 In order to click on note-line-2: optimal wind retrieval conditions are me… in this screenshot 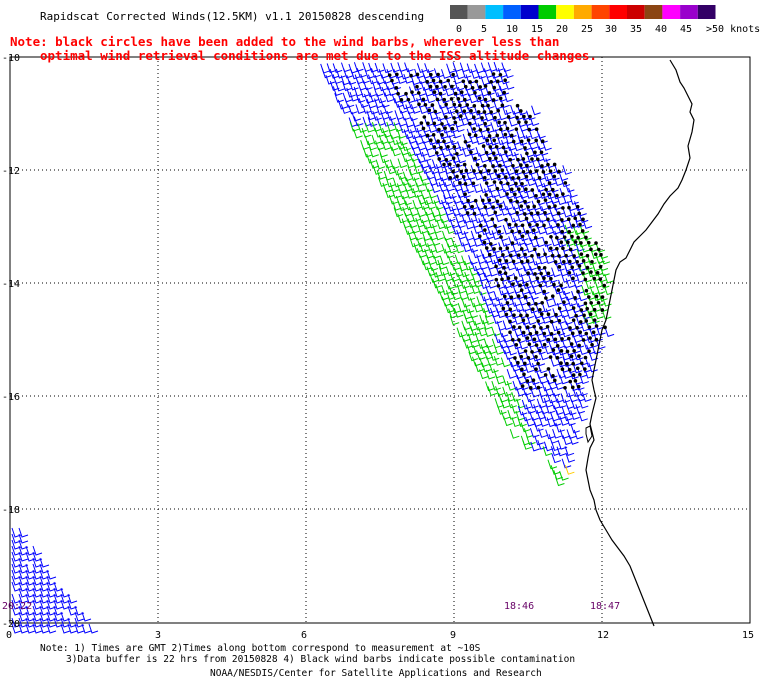, I will do `click(318, 55)`.